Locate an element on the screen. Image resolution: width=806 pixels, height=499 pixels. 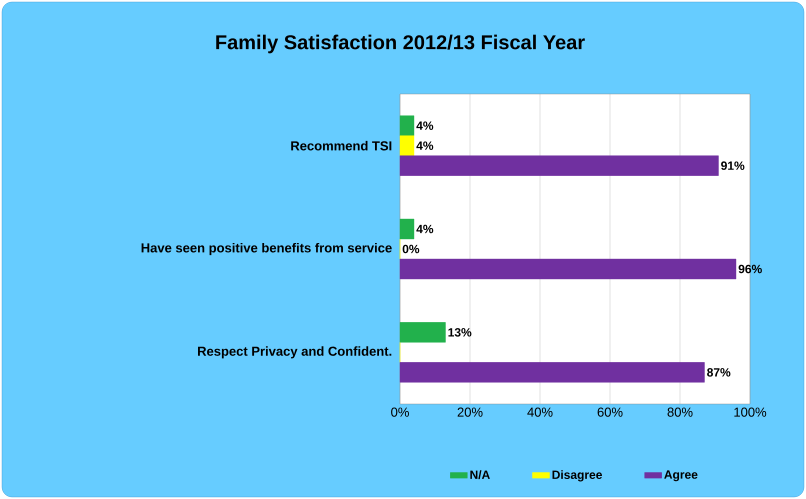
chart-title: Family Satisfaction 2012/13 Fiscal Year is located at coordinates (400, 44).